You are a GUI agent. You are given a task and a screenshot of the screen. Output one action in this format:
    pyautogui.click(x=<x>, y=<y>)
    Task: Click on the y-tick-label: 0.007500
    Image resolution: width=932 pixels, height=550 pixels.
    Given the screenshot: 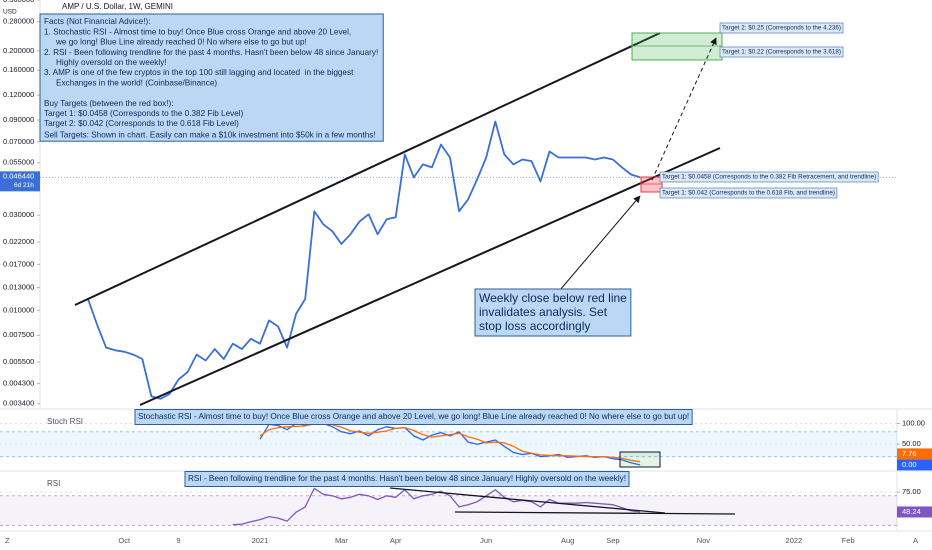 What is the action you would take?
    pyautogui.click(x=18, y=334)
    